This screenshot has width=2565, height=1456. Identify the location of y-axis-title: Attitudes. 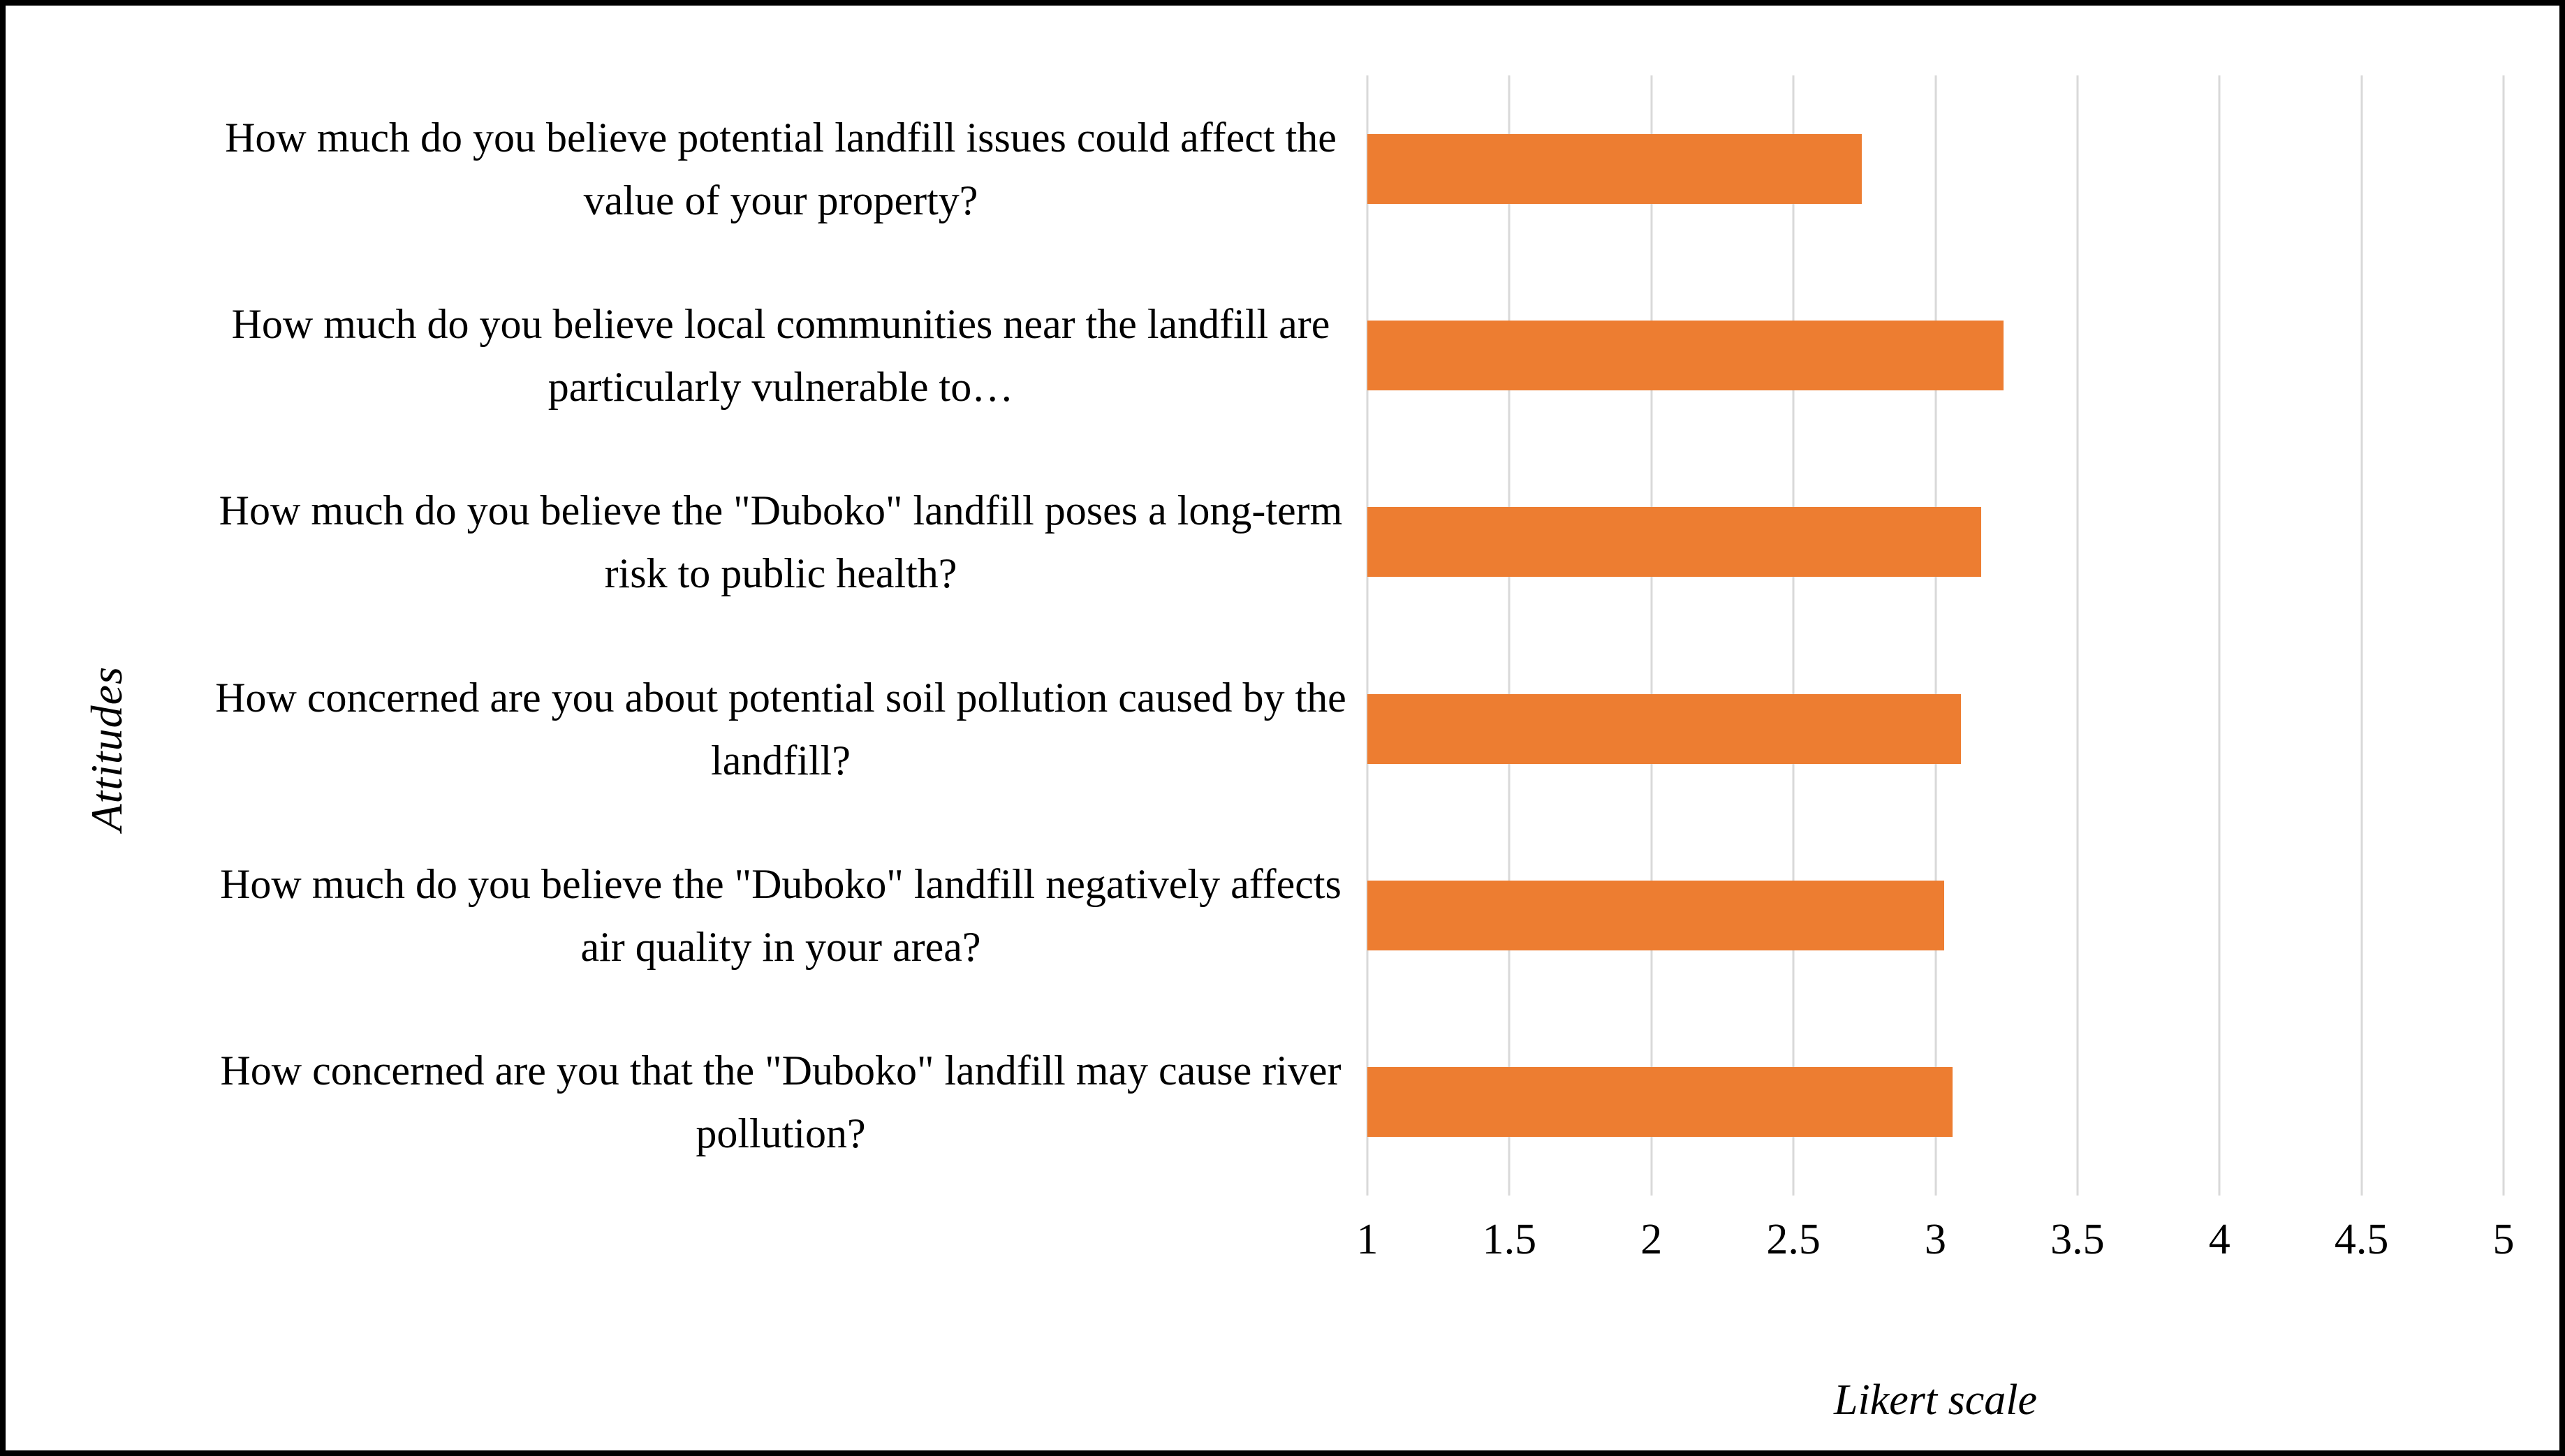
(107, 749).